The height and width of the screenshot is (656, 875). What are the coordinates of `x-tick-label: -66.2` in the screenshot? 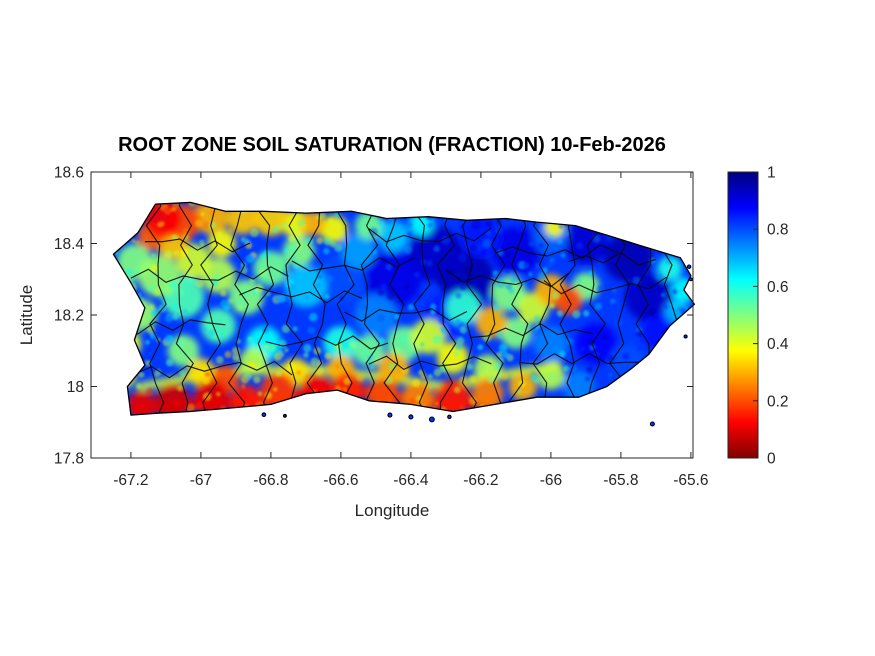 It's located at (480, 480).